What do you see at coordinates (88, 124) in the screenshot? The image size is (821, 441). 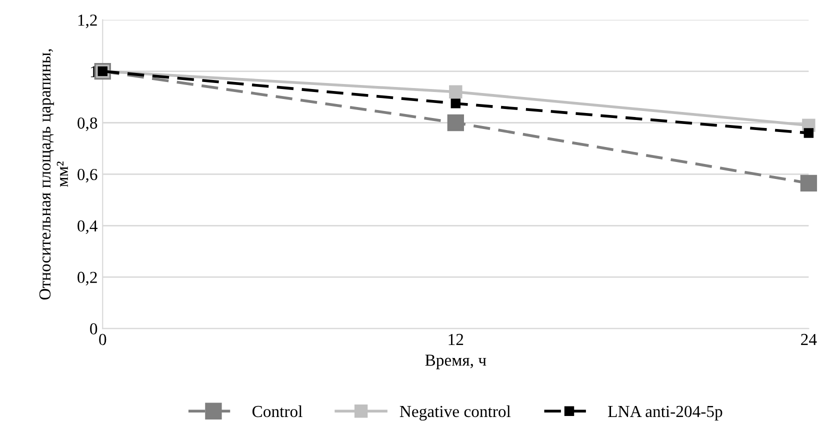 I see `y-tick-label: 0,8` at bounding box center [88, 124].